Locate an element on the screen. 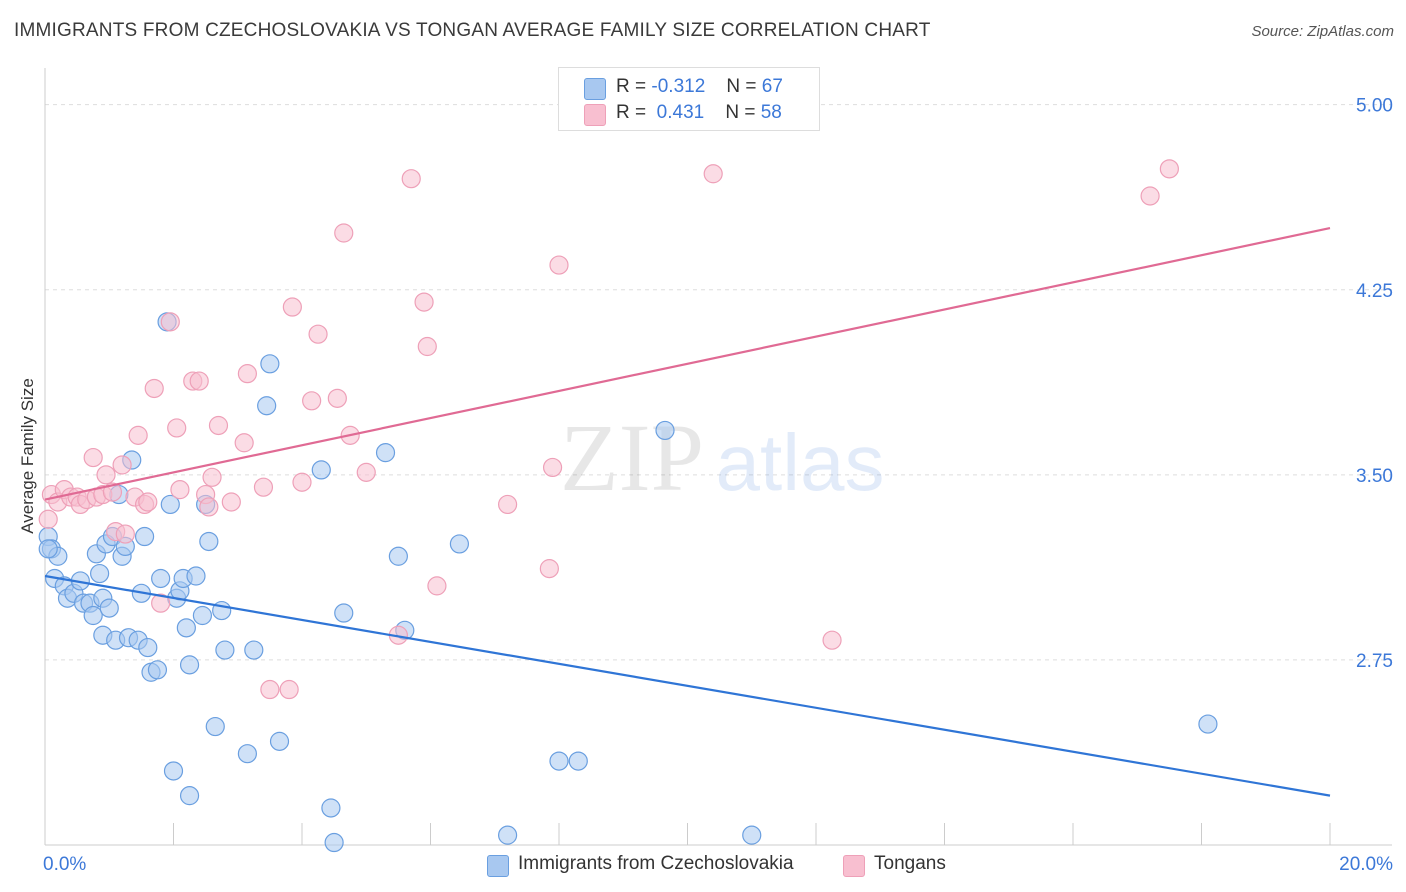 The width and height of the screenshot is (1406, 892). x-tick-label: 20.0% is located at coordinates (1366, 864).